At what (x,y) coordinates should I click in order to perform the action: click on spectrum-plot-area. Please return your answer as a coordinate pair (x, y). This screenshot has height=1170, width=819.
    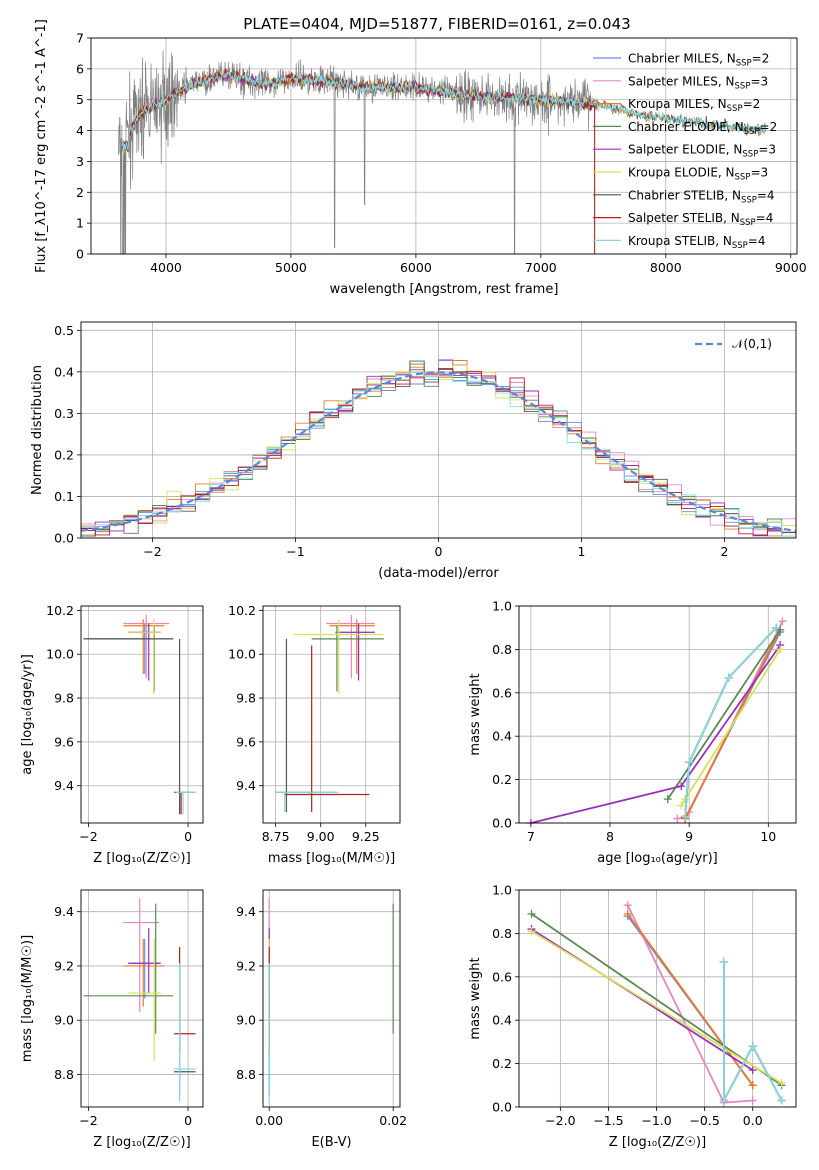
    Looking at the image, I should click on (442, 152).